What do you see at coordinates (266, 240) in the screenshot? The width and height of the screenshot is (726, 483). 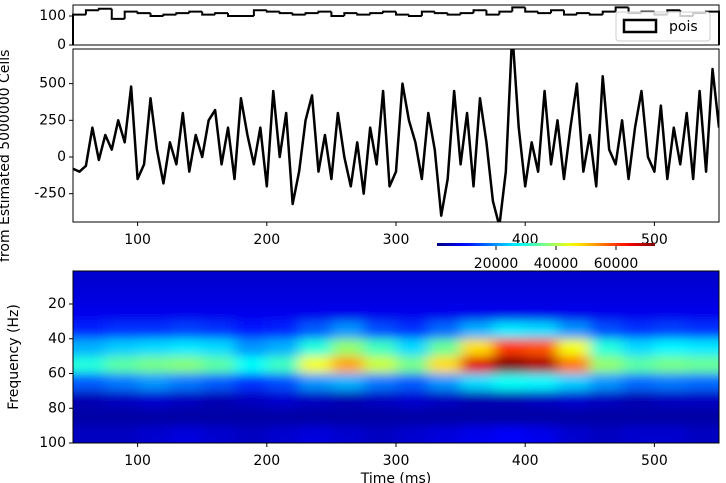 I see `x-tick-label: 200` at bounding box center [266, 240].